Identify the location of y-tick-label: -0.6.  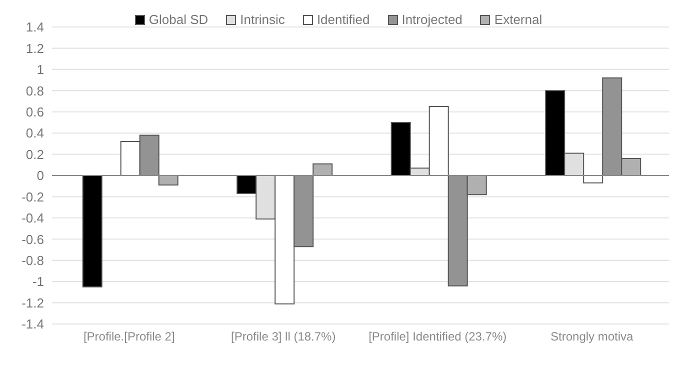
(33, 239).